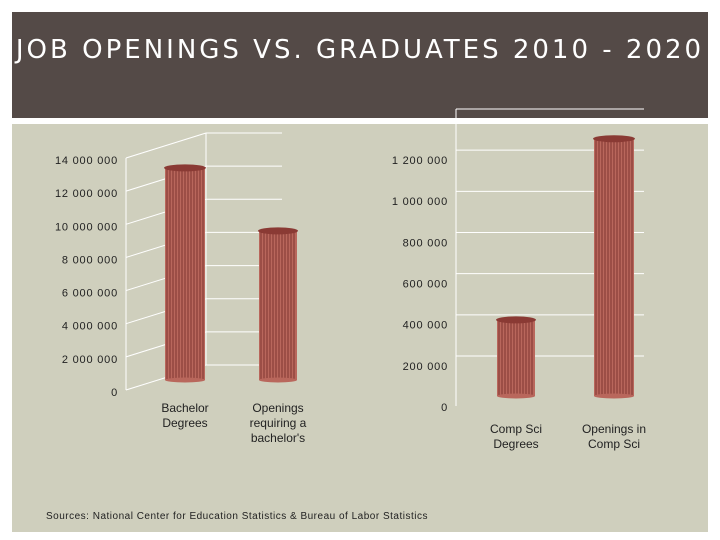 The width and height of the screenshot is (720, 540). I want to click on category-label: Openings requiring a bachelor's, so click(278, 423).